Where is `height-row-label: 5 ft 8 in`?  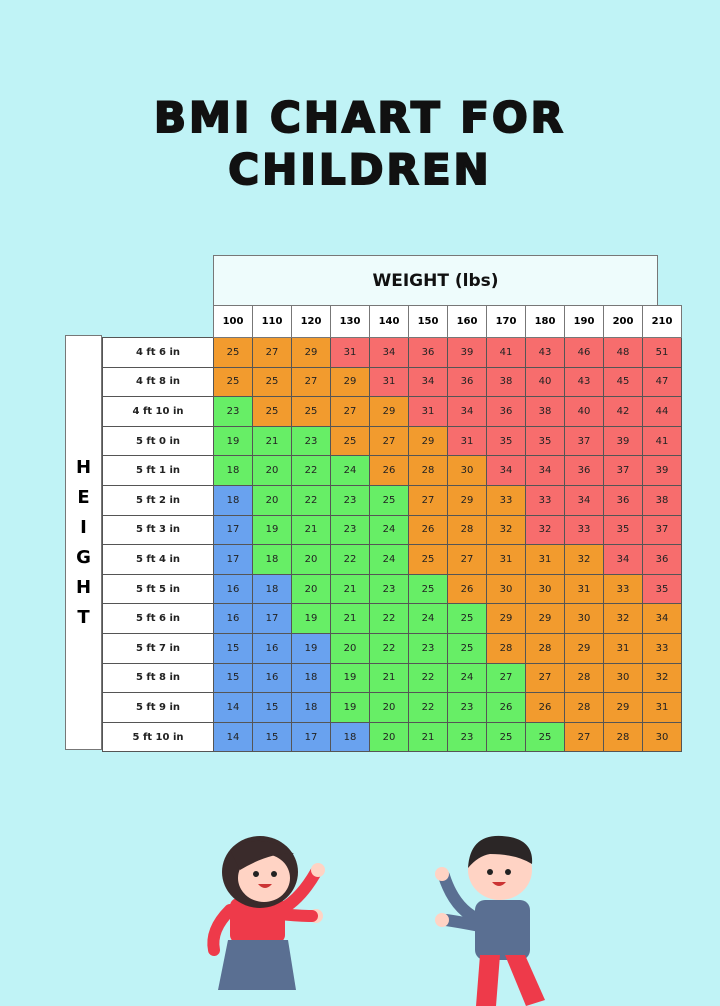
height-row-label: 5 ft 8 in is located at coordinates (158, 678).